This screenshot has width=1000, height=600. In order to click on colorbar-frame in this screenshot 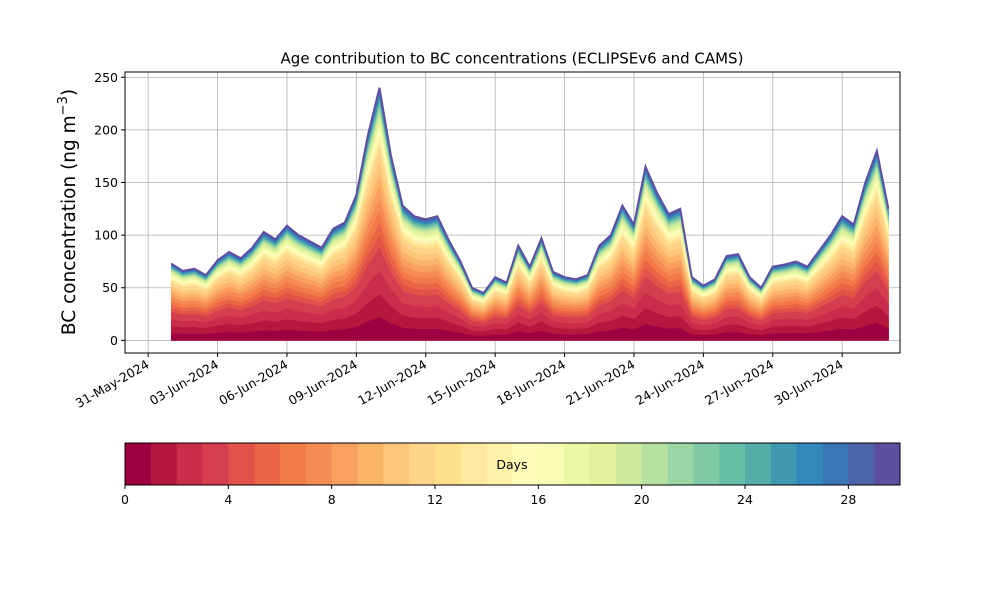, I will do `click(512, 464)`.